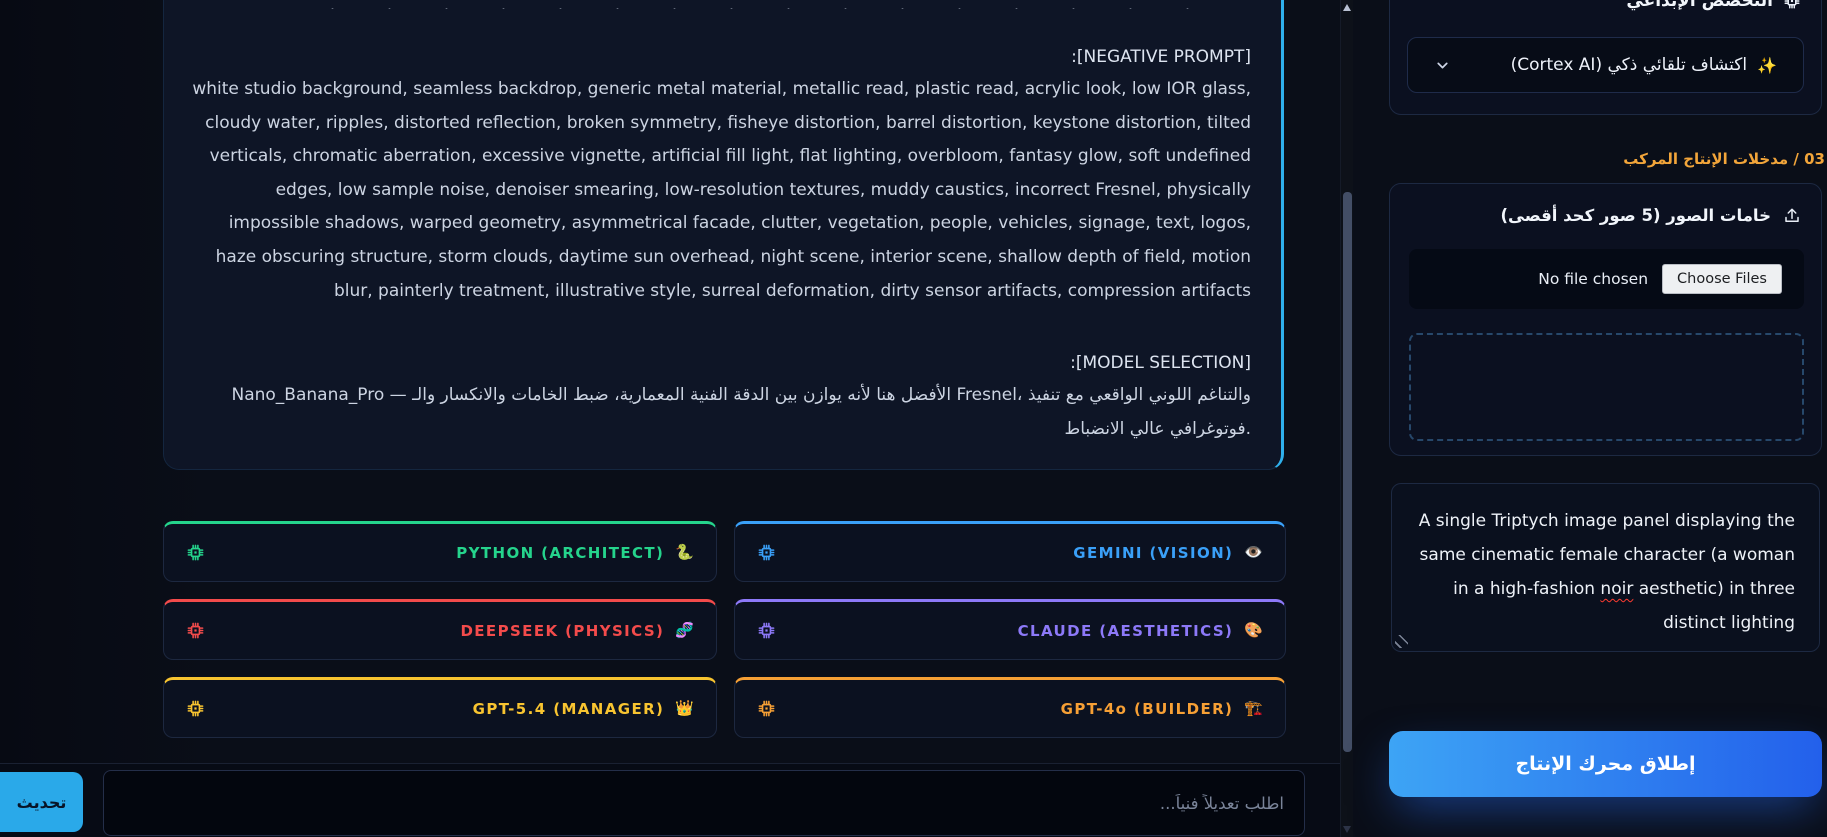  Describe the element at coordinates (1605, 764) in the screenshot. I see `launch-engine-button: إطلاق محرك الإنتاج` at that location.